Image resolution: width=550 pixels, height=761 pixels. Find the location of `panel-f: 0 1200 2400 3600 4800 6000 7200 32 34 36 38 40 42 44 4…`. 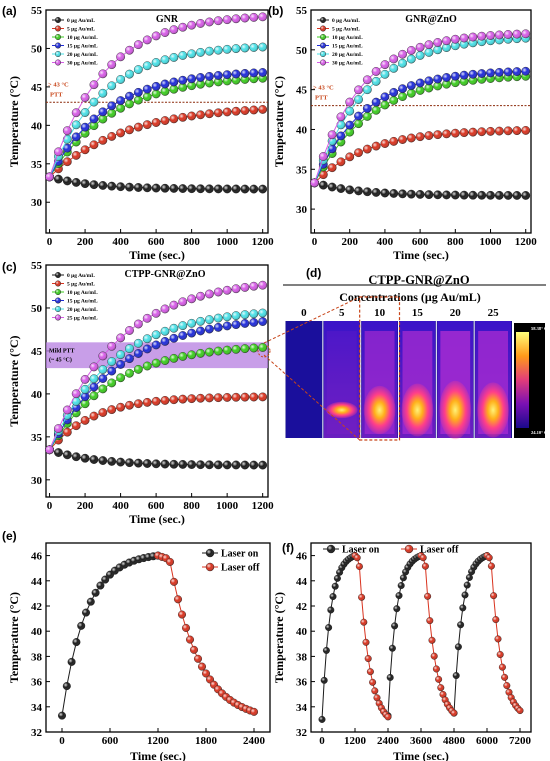

panel-f: 0 1200 2400 3600 4800 6000 7200 32 34 36 38 40 42 44 4… is located at coordinates (402, 651).